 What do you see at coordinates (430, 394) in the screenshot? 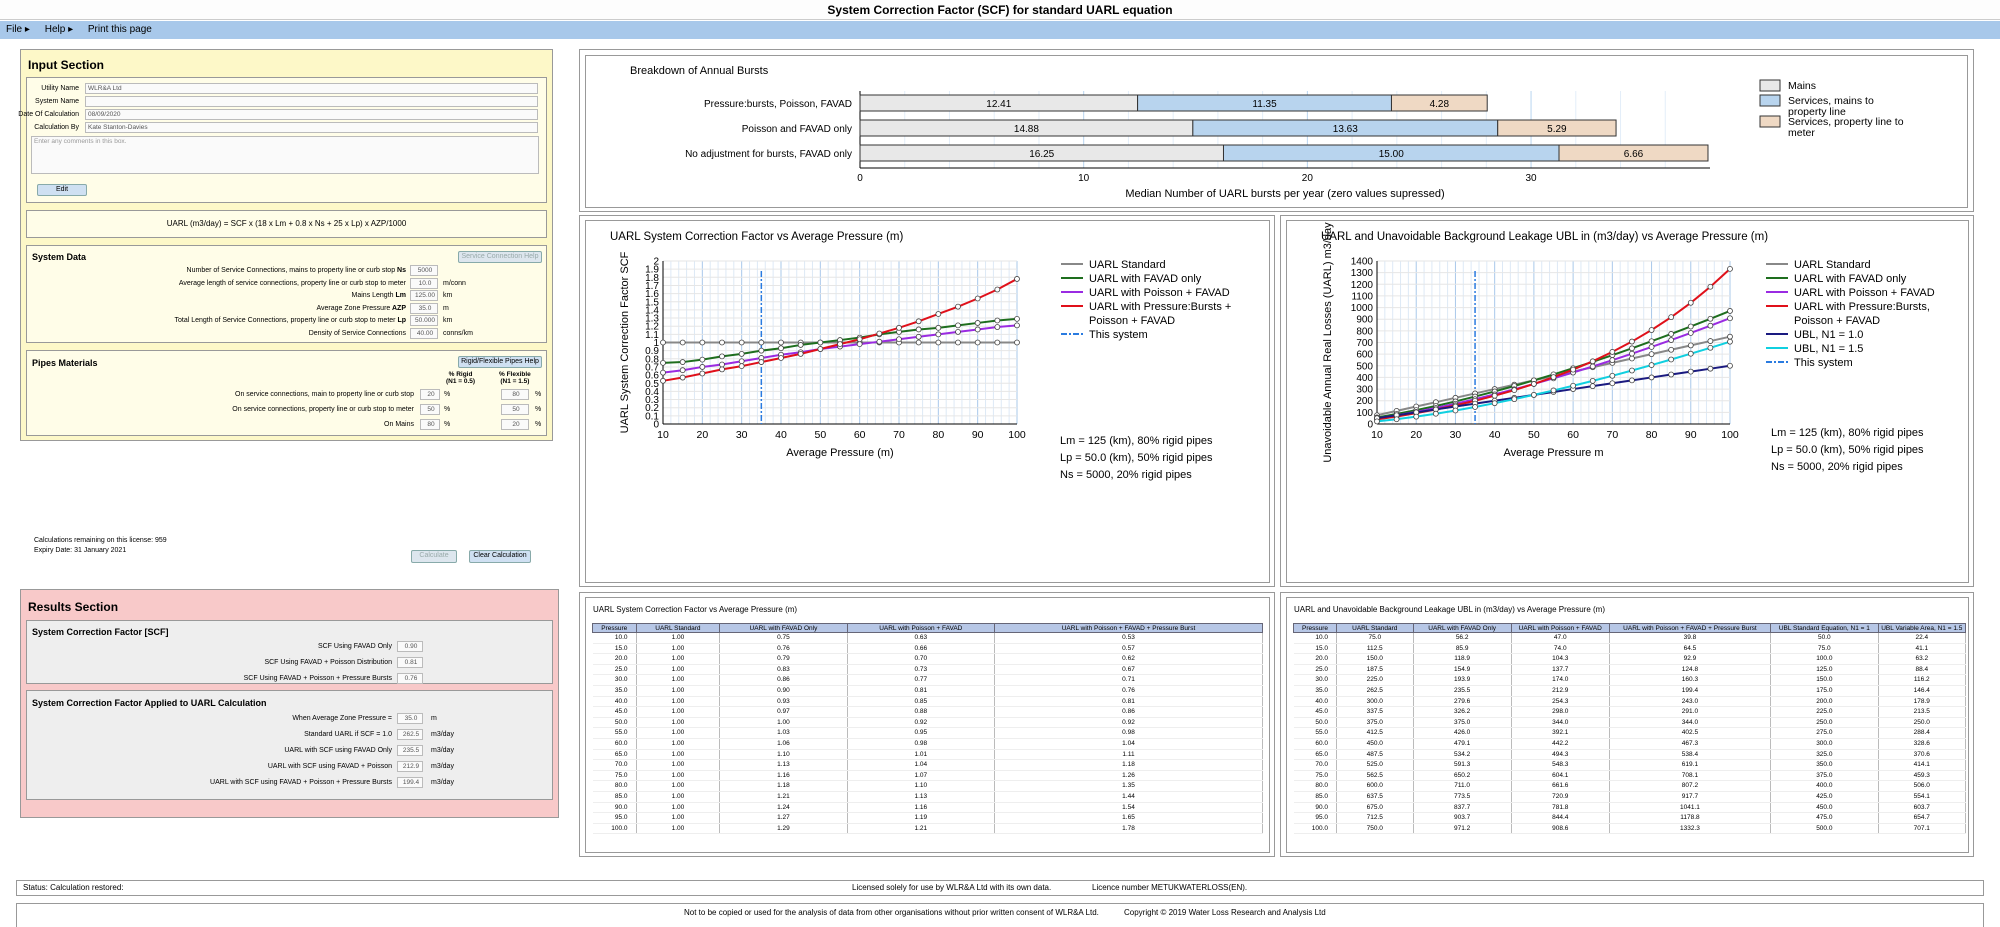
I see `pipes-rigid-input: 20` at bounding box center [430, 394].